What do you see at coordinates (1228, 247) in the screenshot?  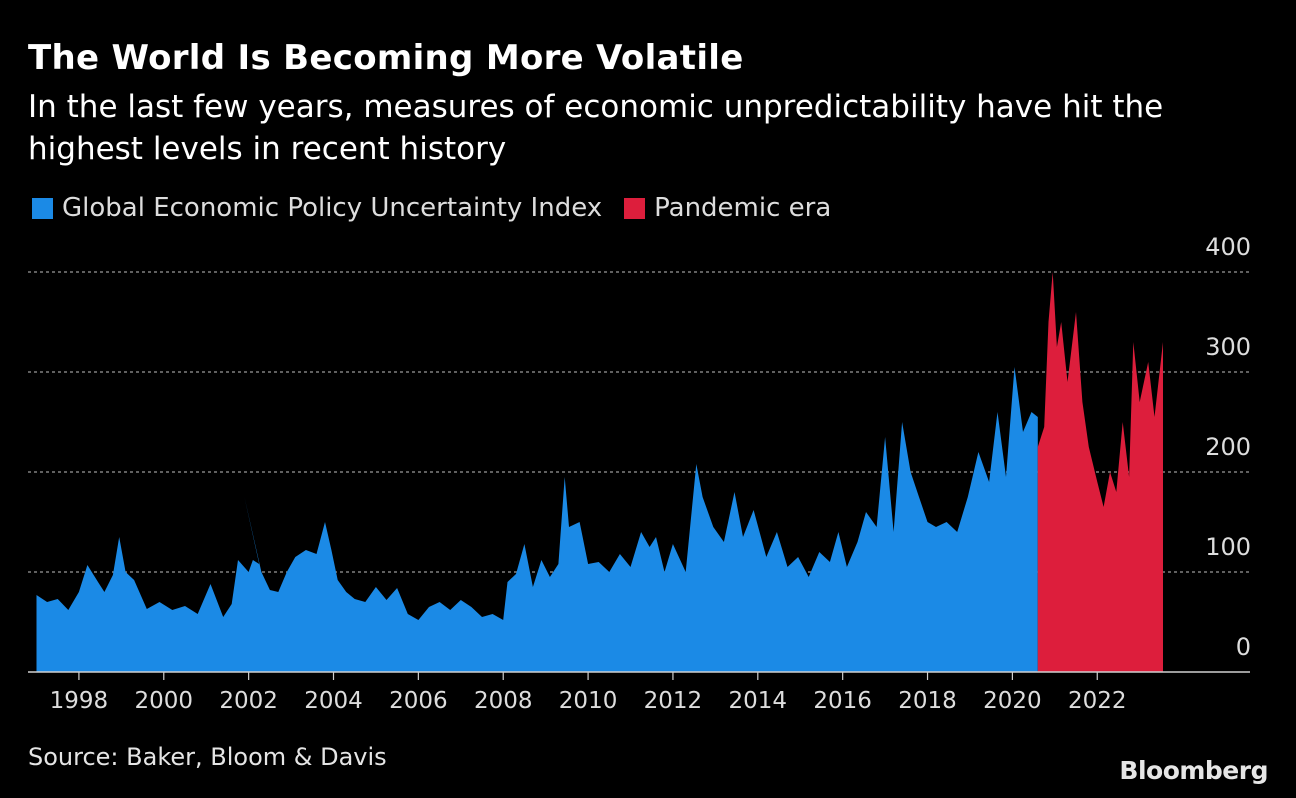 I see `y-tick-label-400: 400` at bounding box center [1228, 247].